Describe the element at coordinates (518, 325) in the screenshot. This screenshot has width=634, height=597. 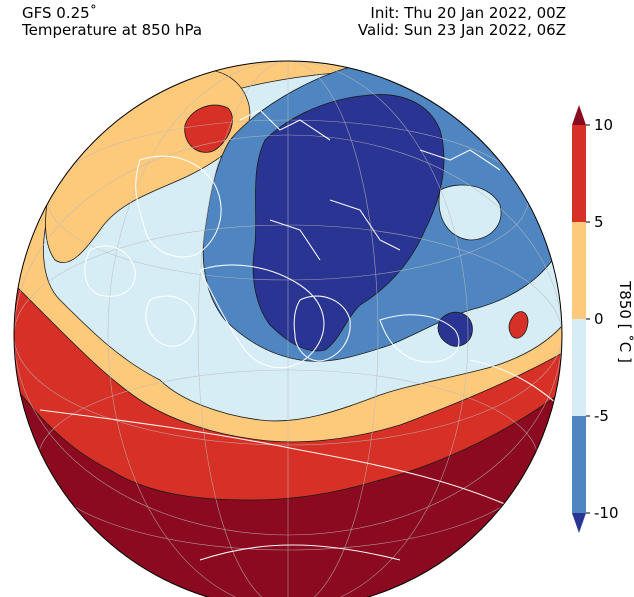
I see `band-5-10-east` at that location.